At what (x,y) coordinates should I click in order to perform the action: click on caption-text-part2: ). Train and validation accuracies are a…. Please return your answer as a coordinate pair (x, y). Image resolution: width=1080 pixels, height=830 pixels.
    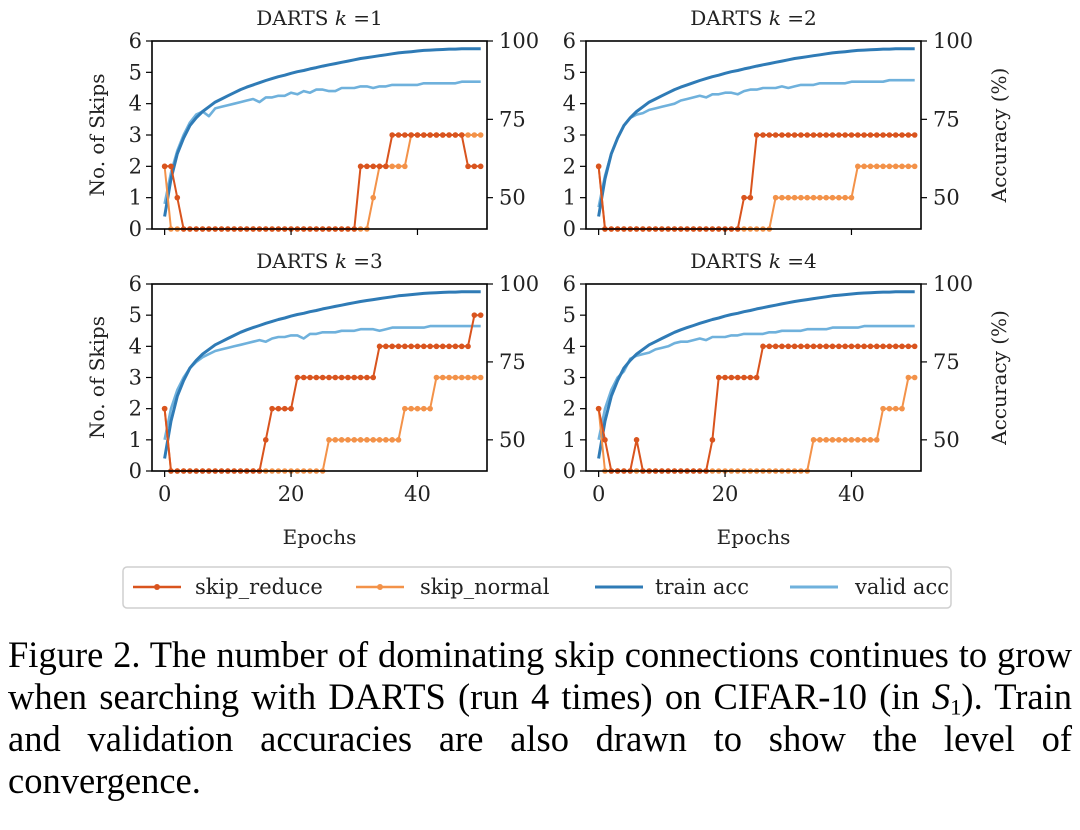
    Looking at the image, I should click on (540, 738).